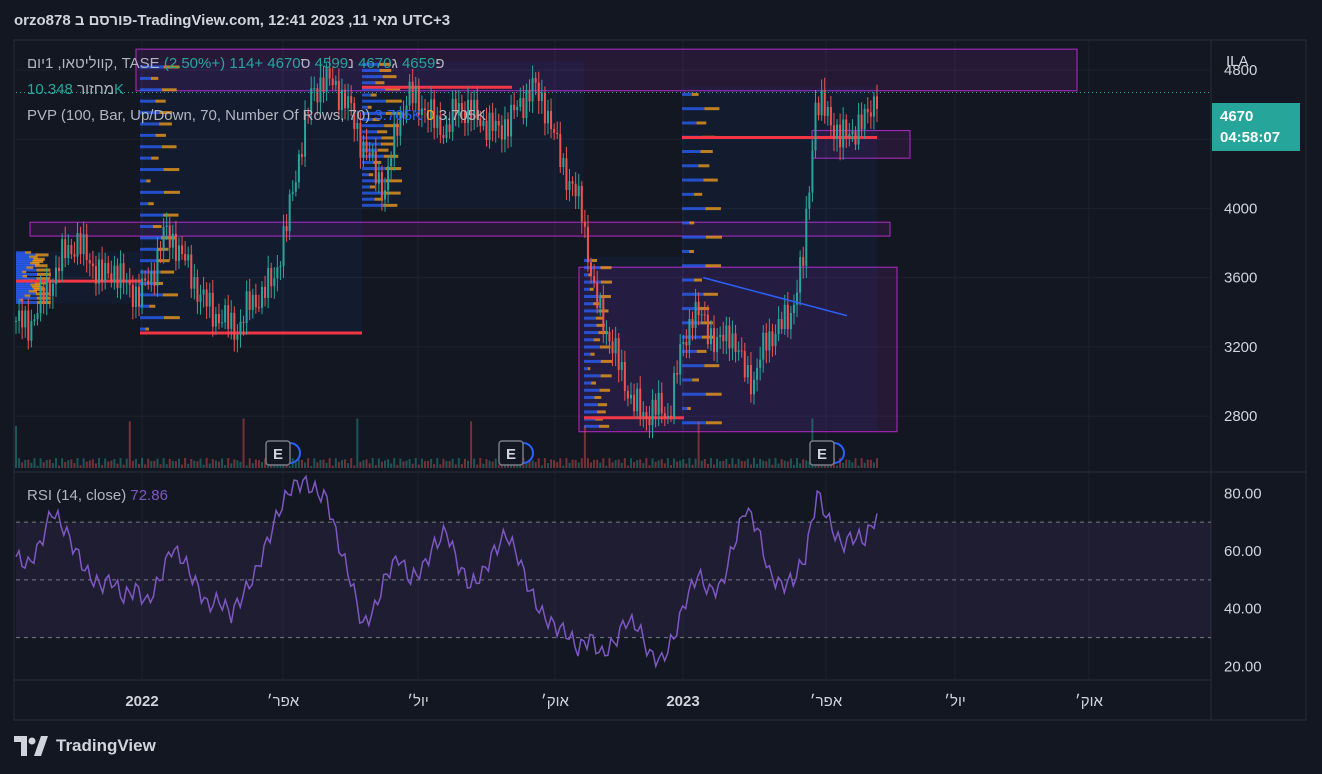 The height and width of the screenshot is (774, 1322). Describe the element at coordinates (85, 746) in the screenshot. I see `tradingview-logo: TradingView` at that location.